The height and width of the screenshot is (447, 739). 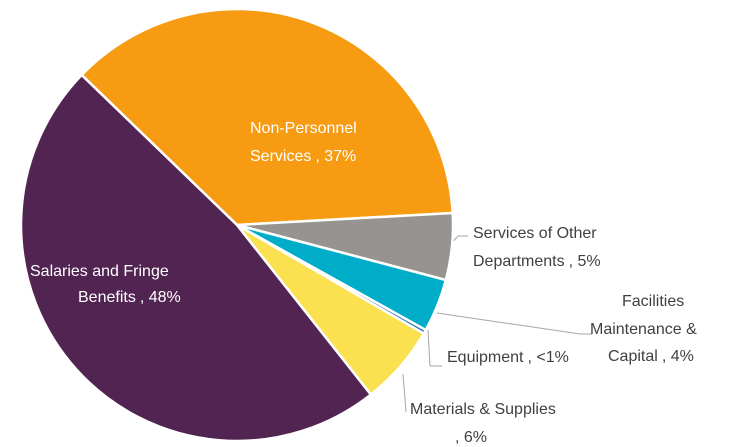 I want to click on data-label-category: Equipment, so click(x=485, y=357).